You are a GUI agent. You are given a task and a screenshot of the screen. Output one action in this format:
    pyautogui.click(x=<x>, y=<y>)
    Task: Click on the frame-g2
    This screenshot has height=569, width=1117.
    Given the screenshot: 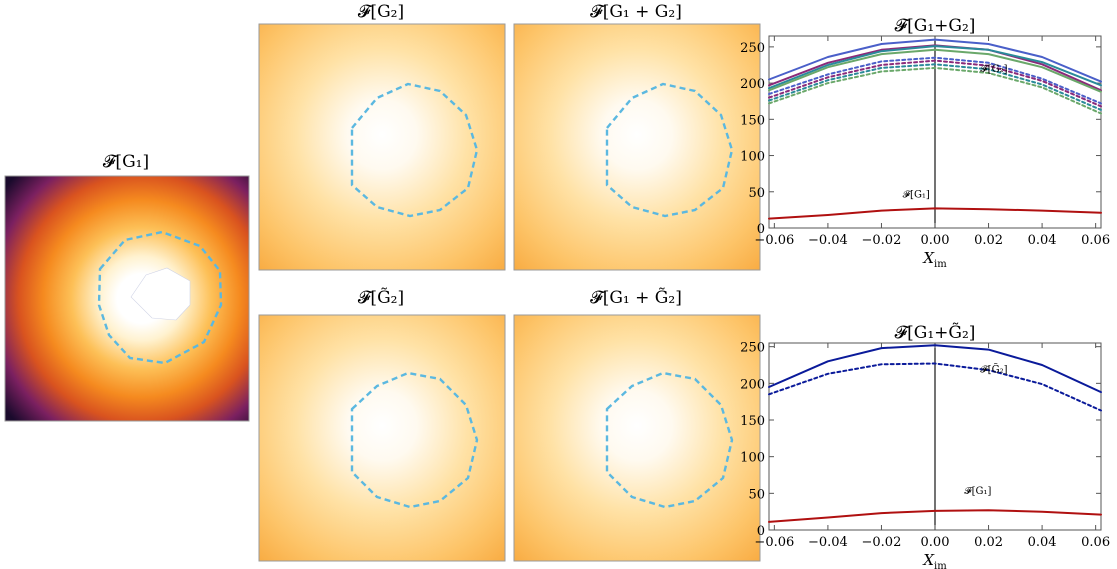 What is the action you would take?
    pyautogui.click(x=382, y=147)
    